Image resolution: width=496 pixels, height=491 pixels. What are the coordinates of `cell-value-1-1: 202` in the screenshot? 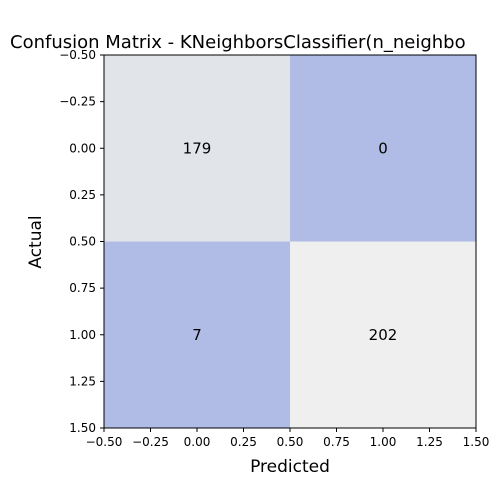 It's located at (383, 335).